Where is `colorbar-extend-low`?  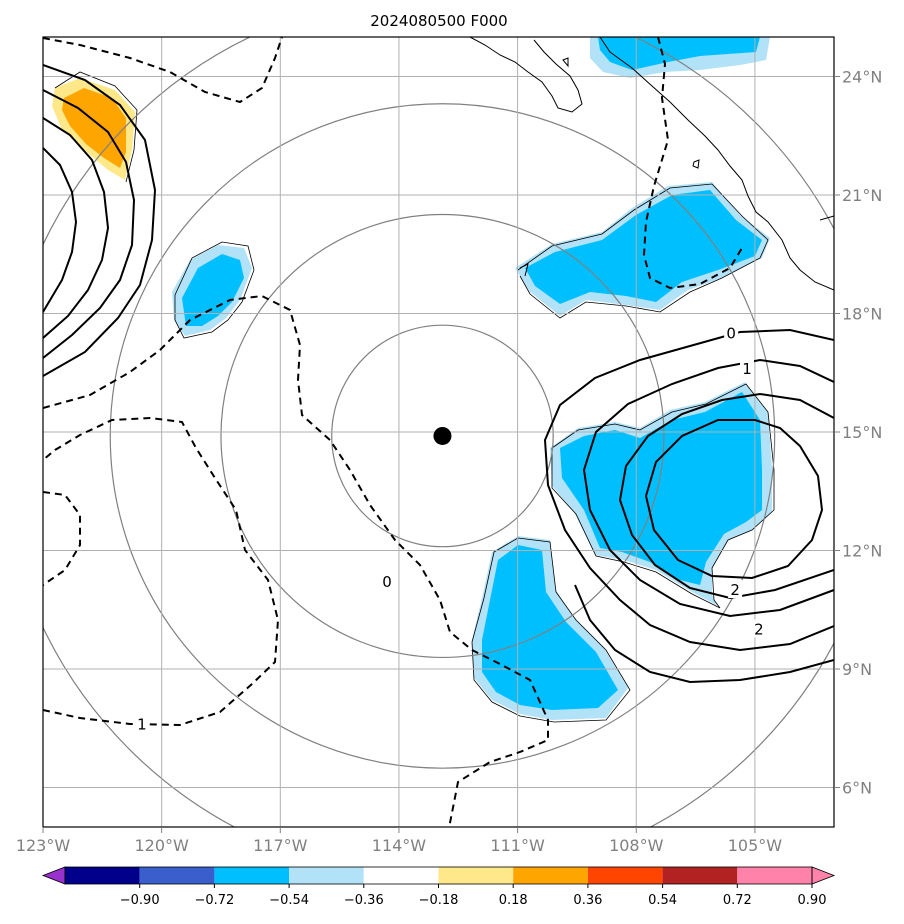 colorbar-extend-low is located at coordinates (53, 875).